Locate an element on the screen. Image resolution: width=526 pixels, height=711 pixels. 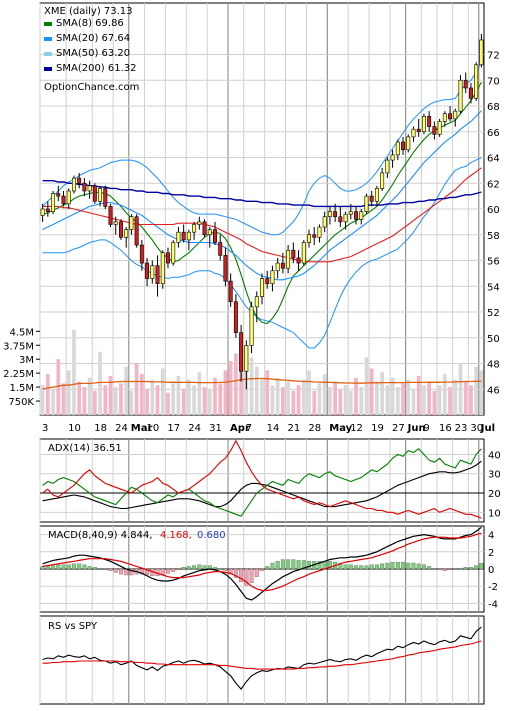
legend-label-1: SMA(20) 67.64 is located at coordinates (93, 38).